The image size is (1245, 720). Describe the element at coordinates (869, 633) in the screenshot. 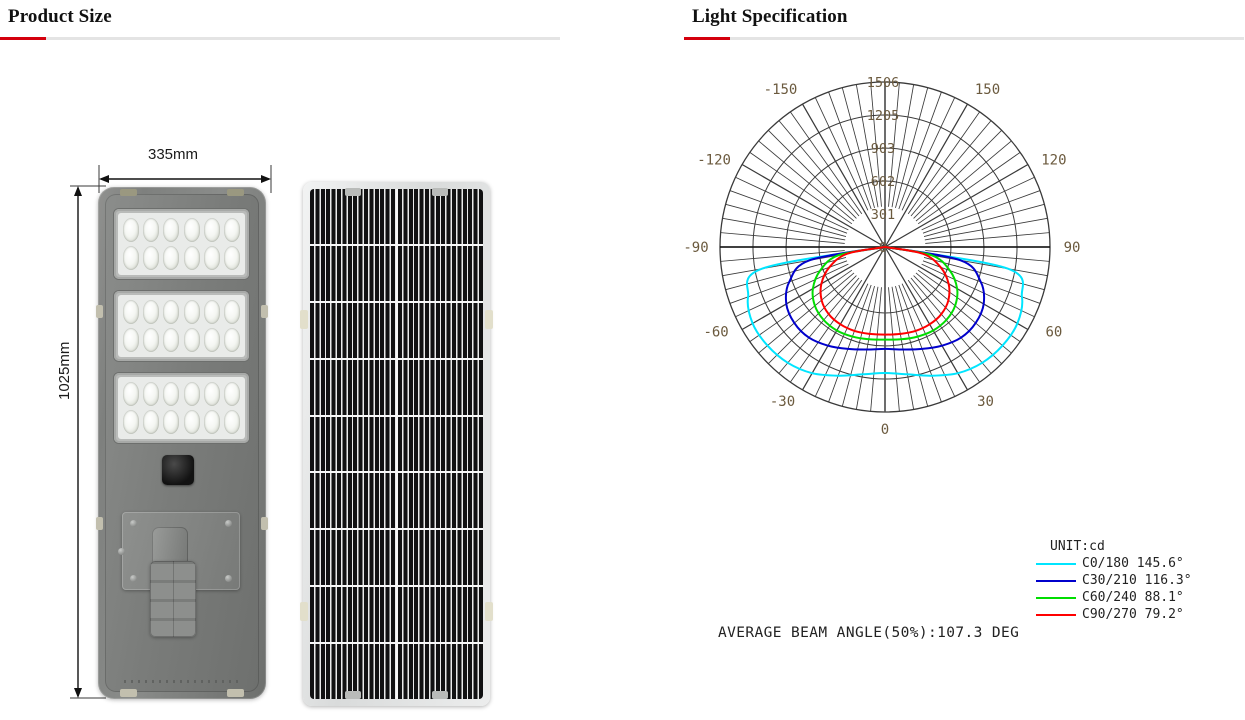

I see `average-beam-angle-caption: AVERAGE BEAM ANGLE(50%):107.3 DEG` at that location.